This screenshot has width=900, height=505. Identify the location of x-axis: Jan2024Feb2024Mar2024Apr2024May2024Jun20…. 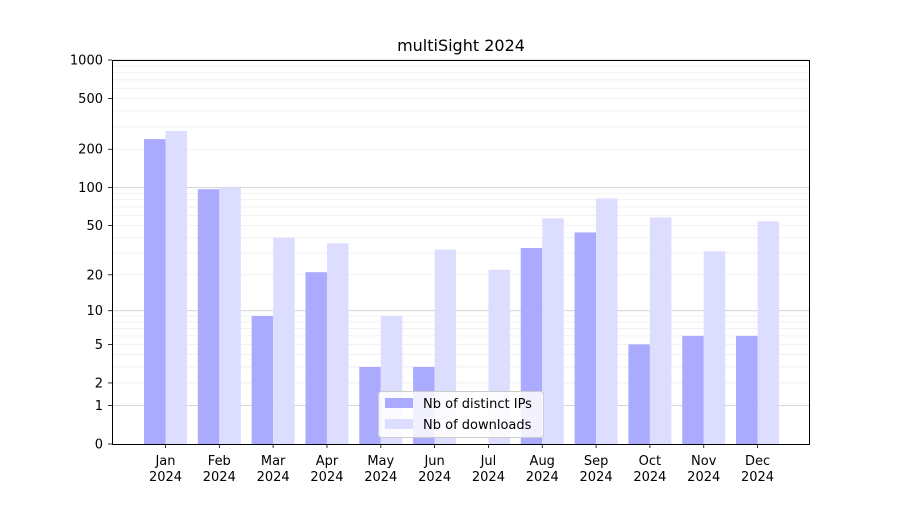
(461, 464).